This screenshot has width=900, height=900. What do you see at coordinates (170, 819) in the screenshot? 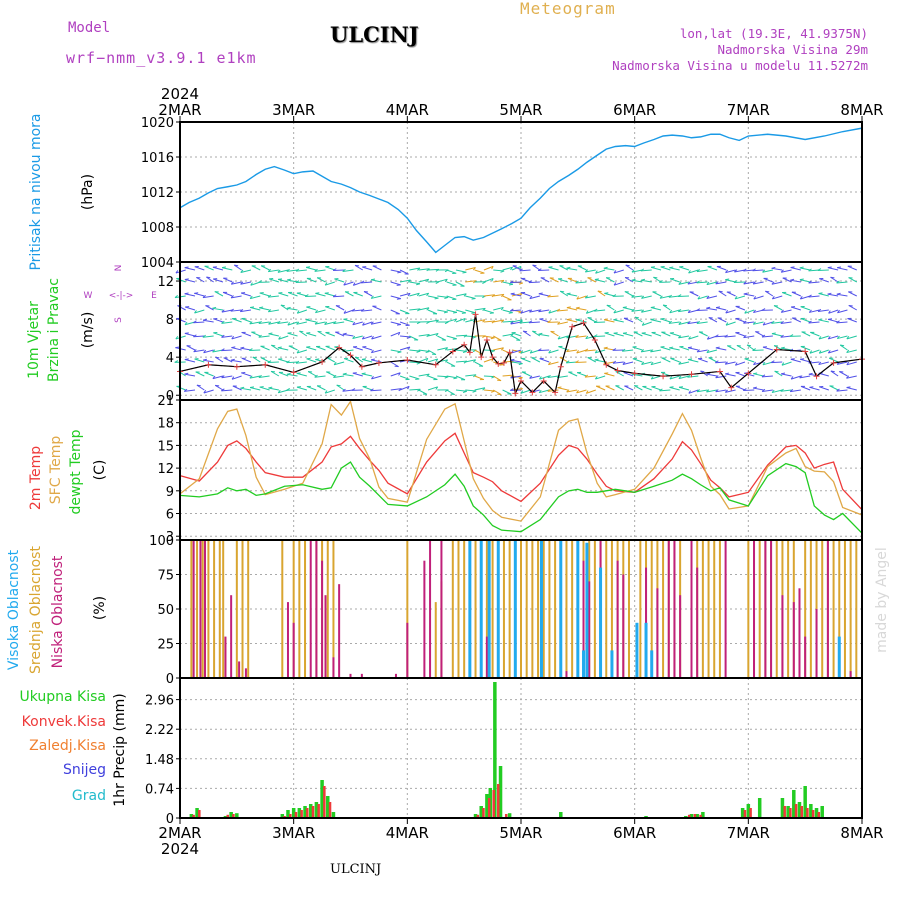
I see `ytick-label-precip: 0` at bounding box center [170, 819].